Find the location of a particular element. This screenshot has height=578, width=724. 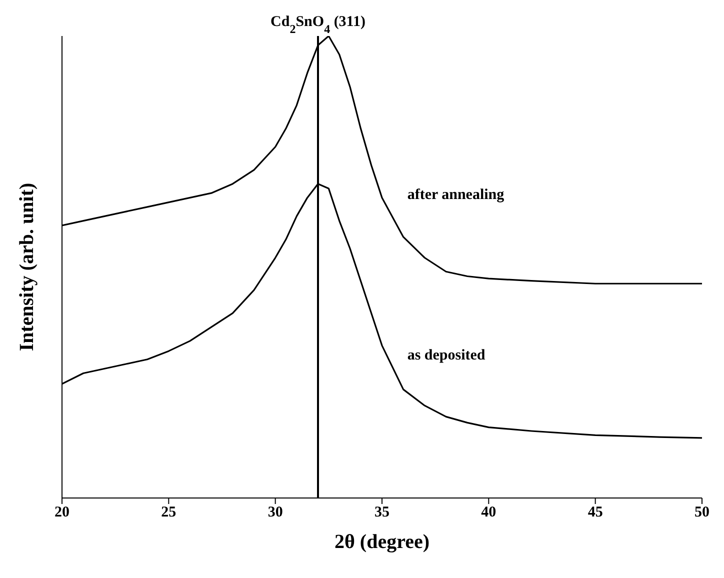

x-tick-label: 45 is located at coordinates (595, 512).